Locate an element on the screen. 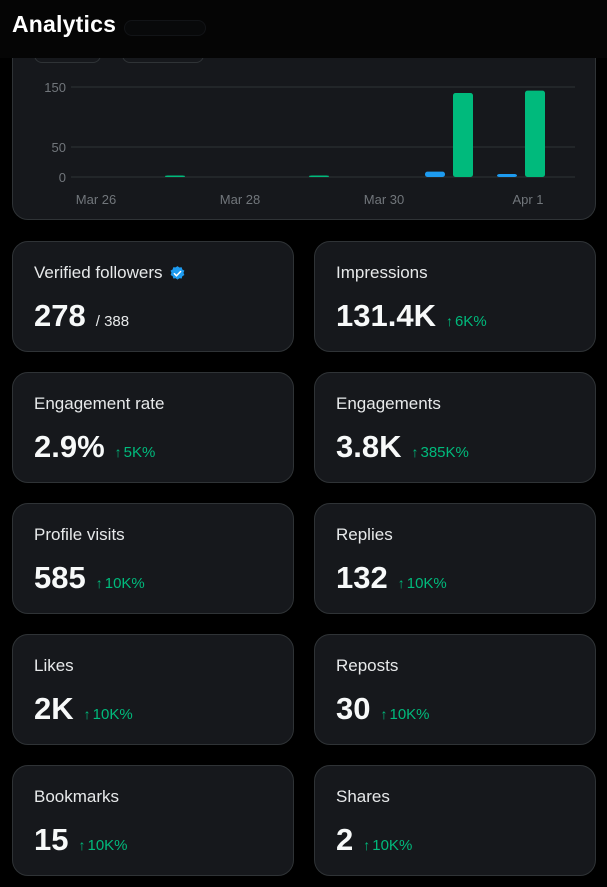 Image resolution: width=607 pixels, height=887 pixels. y-tick-label: 0 is located at coordinates (62, 177).